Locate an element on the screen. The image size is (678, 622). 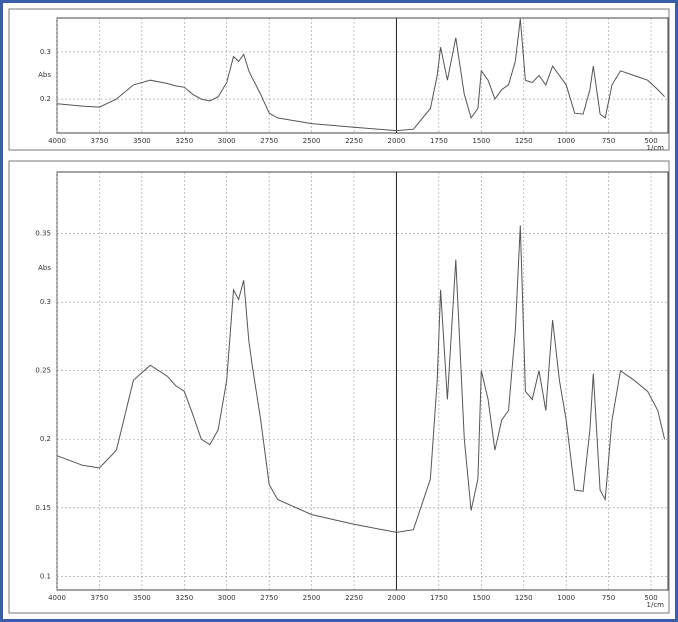
y-tick-label: 0.25 is located at coordinates (43, 371).